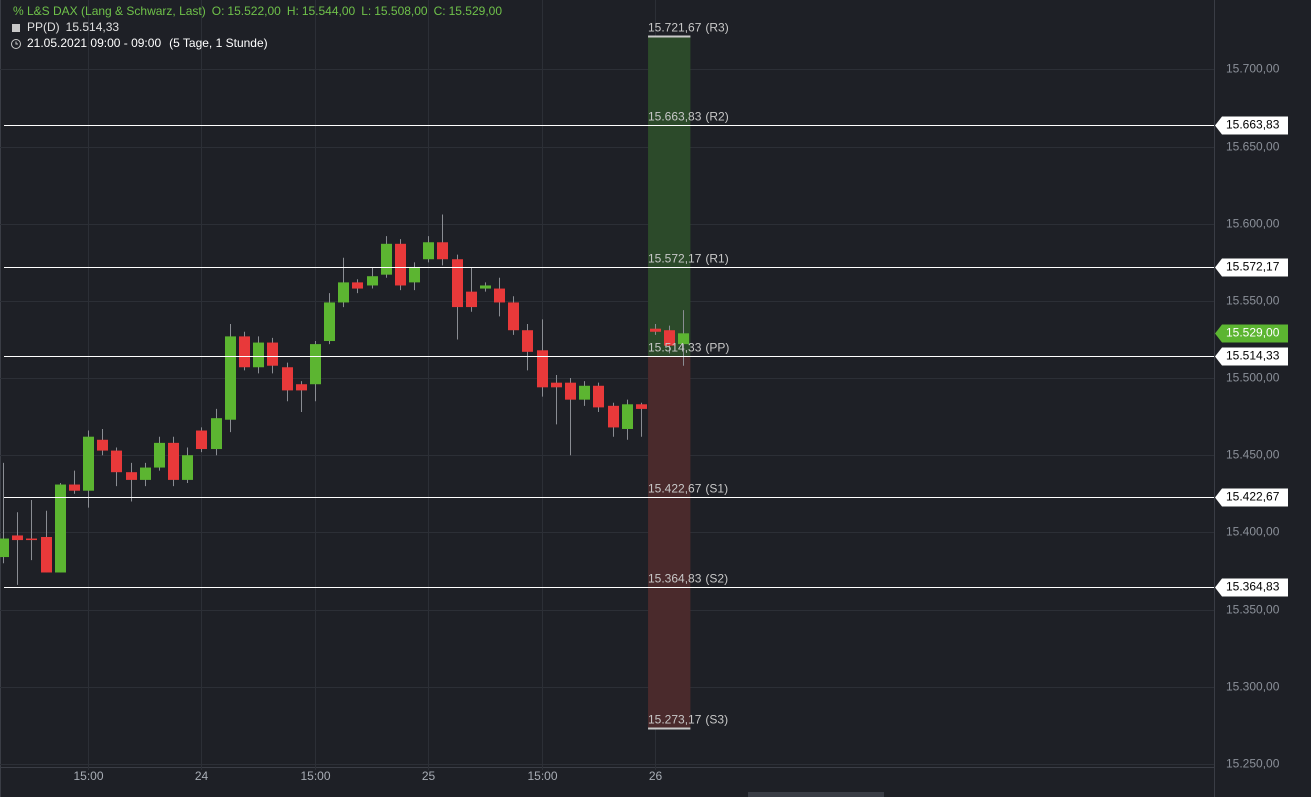 The width and height of the screenshot is (1311, 797). I want to click on pivot-value: 15.273,17, so click(675, 720).